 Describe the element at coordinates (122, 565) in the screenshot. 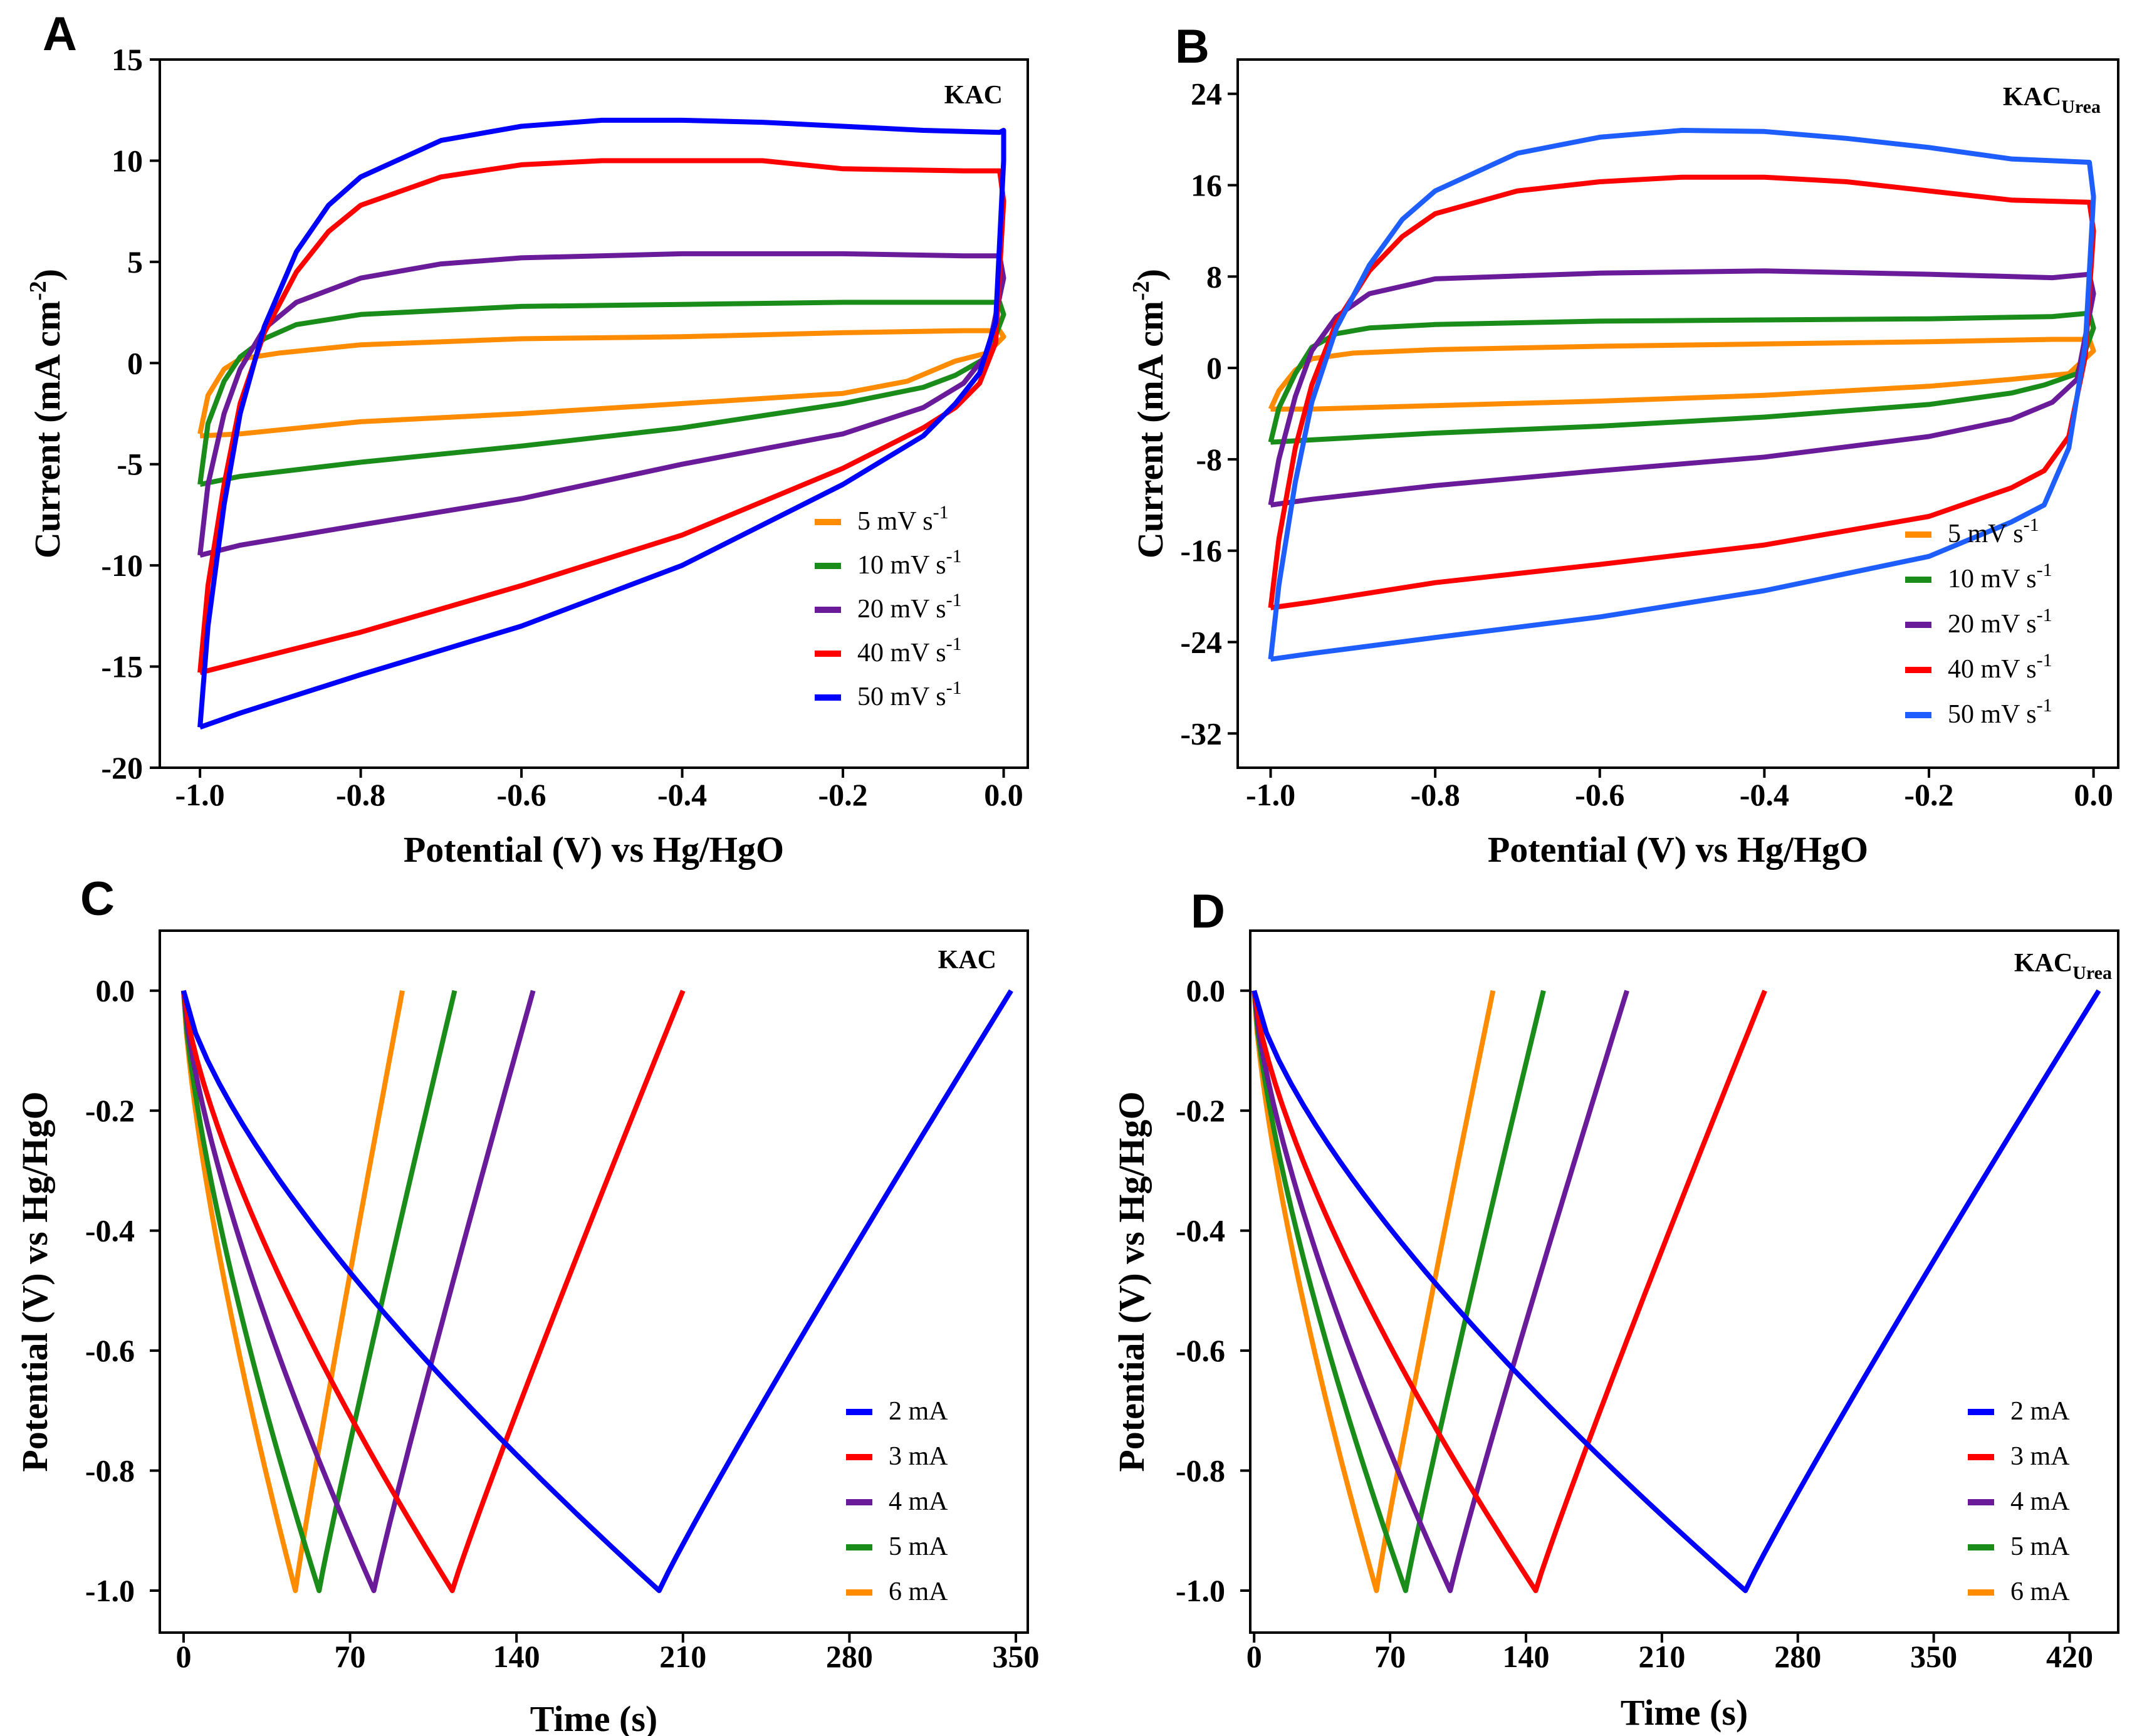

I see `y-tick-label: -10` at that location.